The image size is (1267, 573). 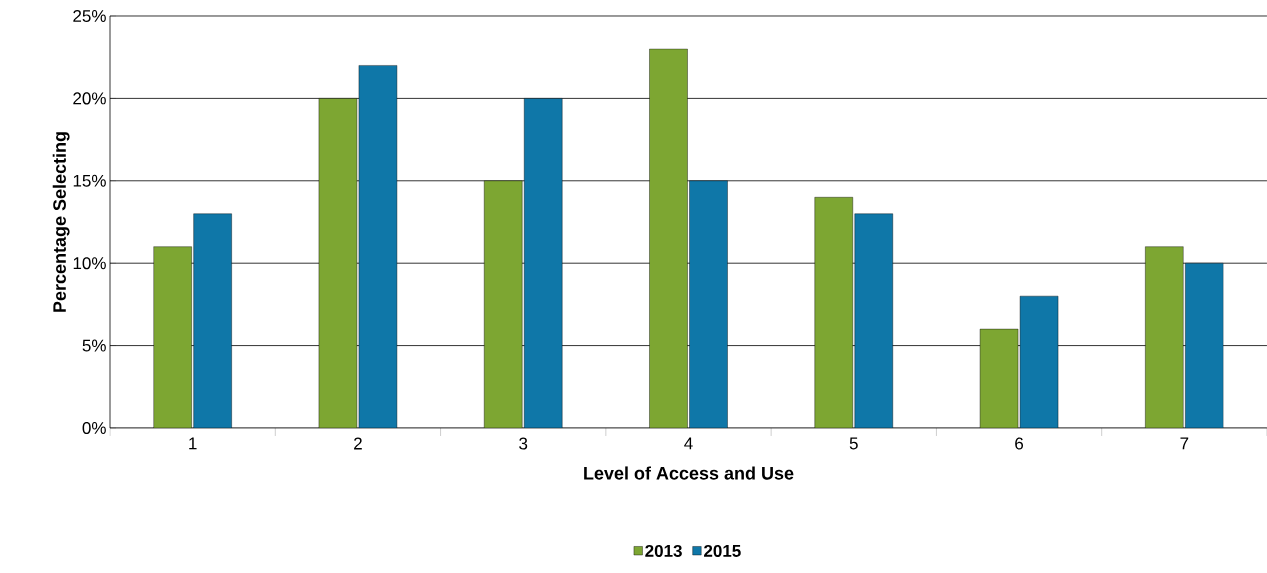 What do you see at coordinates (722, 550) in the screenshot?
I see `legend-label: 2015` at bounding box center [722, 550].